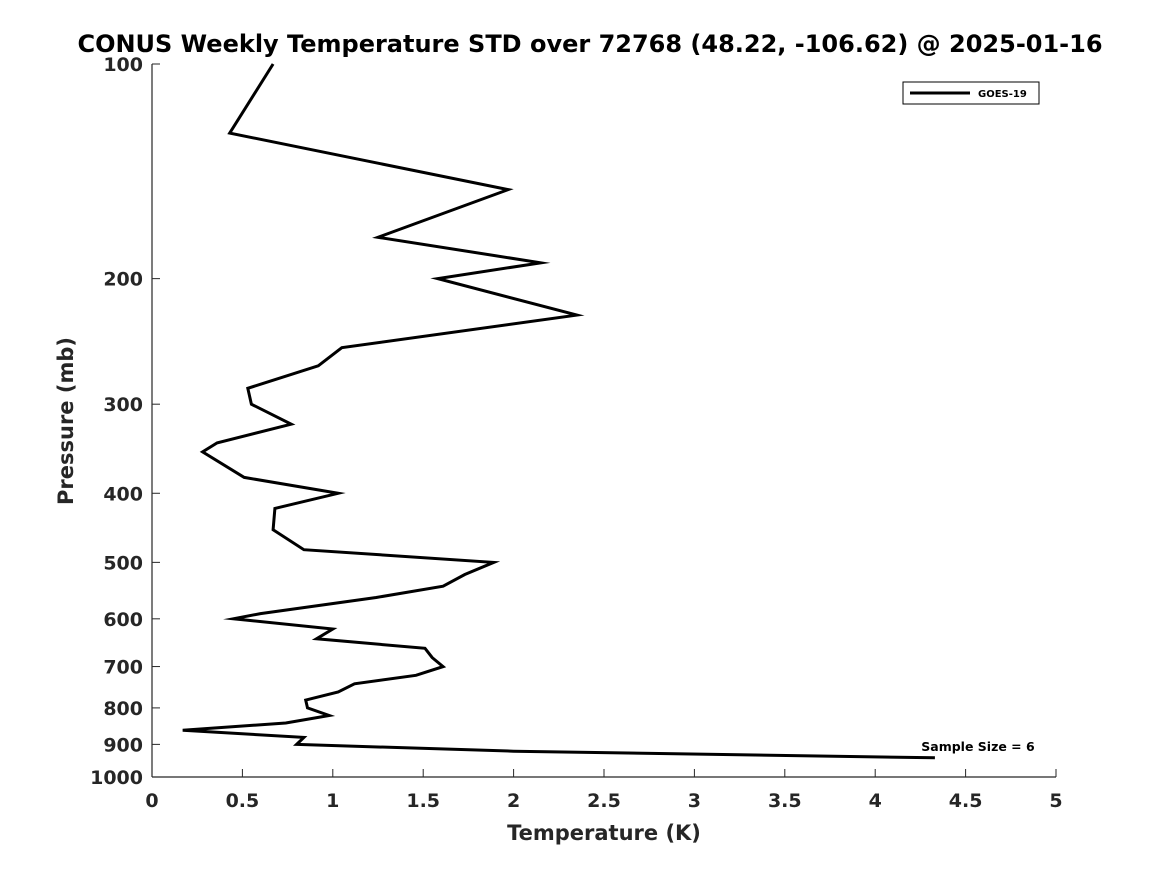  What do you see at coordinates (785, 801) in the screenshot?
I see `x-tick-label: 3.5` at bounding box center [785, 801].